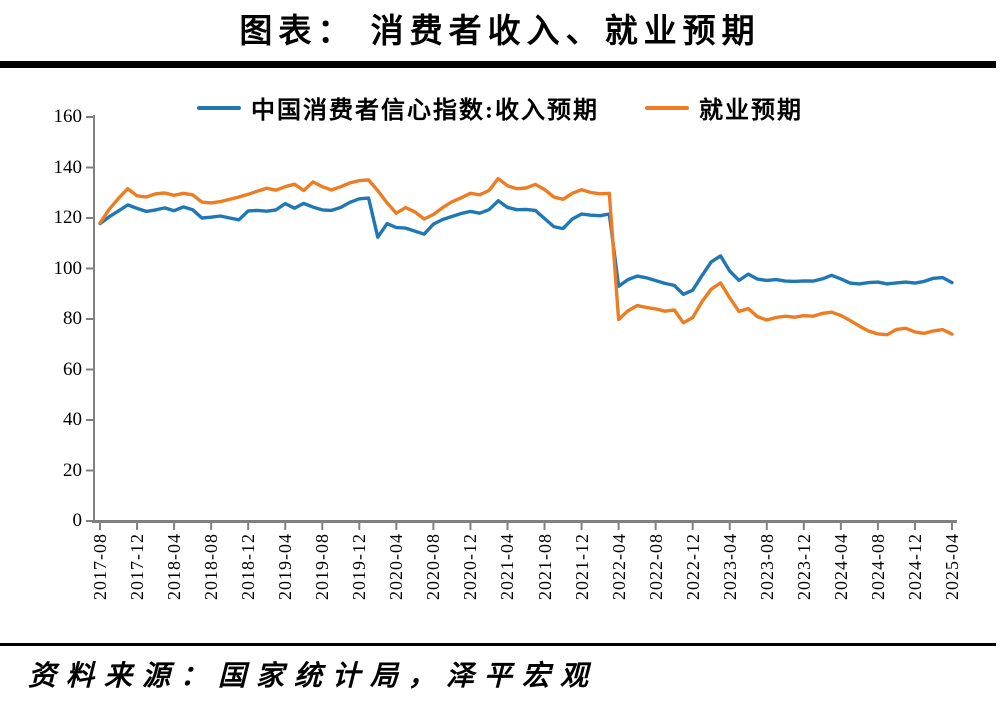 The height and width of the screenshot is (705, 1000). Describe the element at coordinates (952, 566) in the screenshot. I see `x-tick-label: 2025-04` at that location.